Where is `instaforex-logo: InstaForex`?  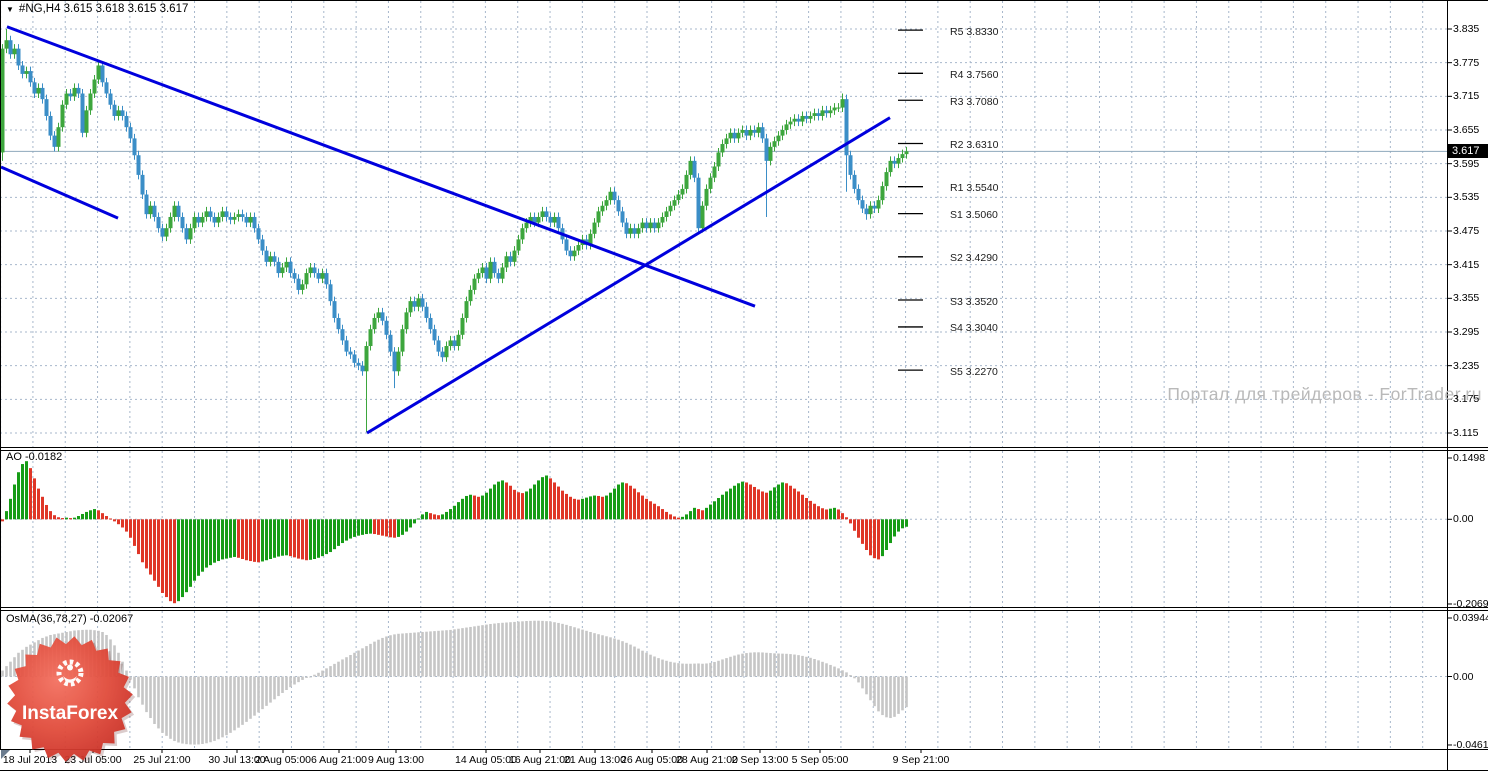 instaforex-logo: InstaForex is located at coordinates (71, 698).